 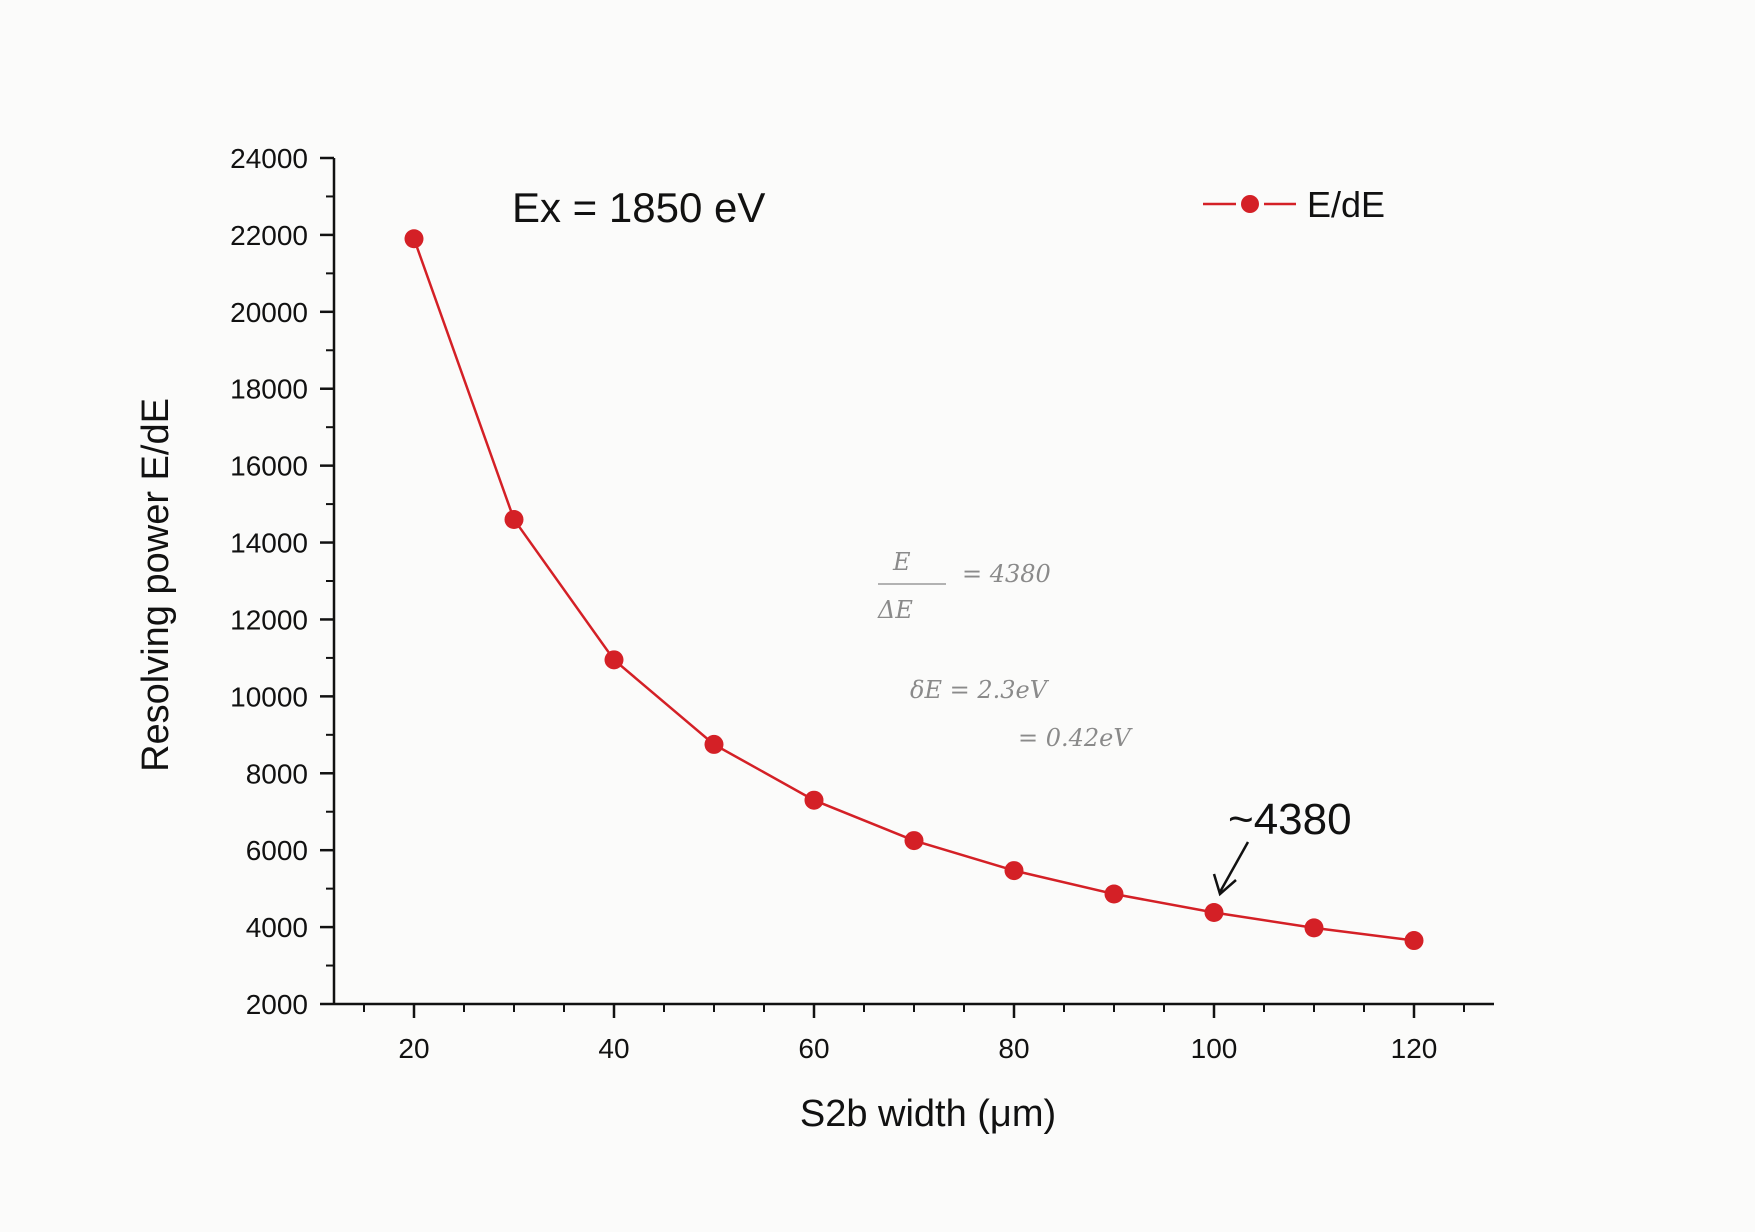 What do you see at coordinates (413, 1048) in the screenshot?
I see `x-tick-label: 20` at bounding box center [413, 1048].